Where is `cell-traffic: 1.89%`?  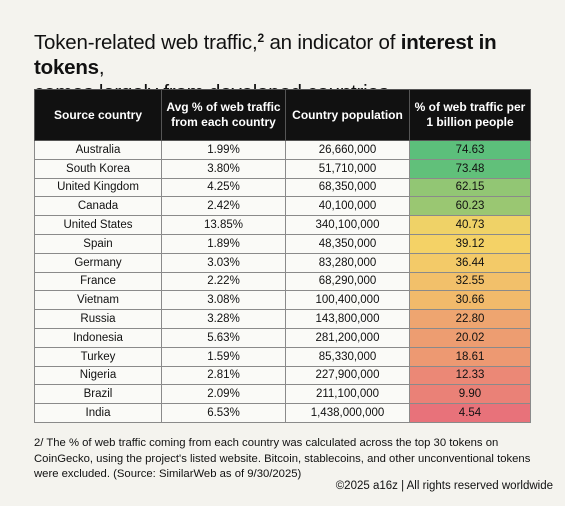 cell-traffic: 1.89% is located at coordinates (223, 243).